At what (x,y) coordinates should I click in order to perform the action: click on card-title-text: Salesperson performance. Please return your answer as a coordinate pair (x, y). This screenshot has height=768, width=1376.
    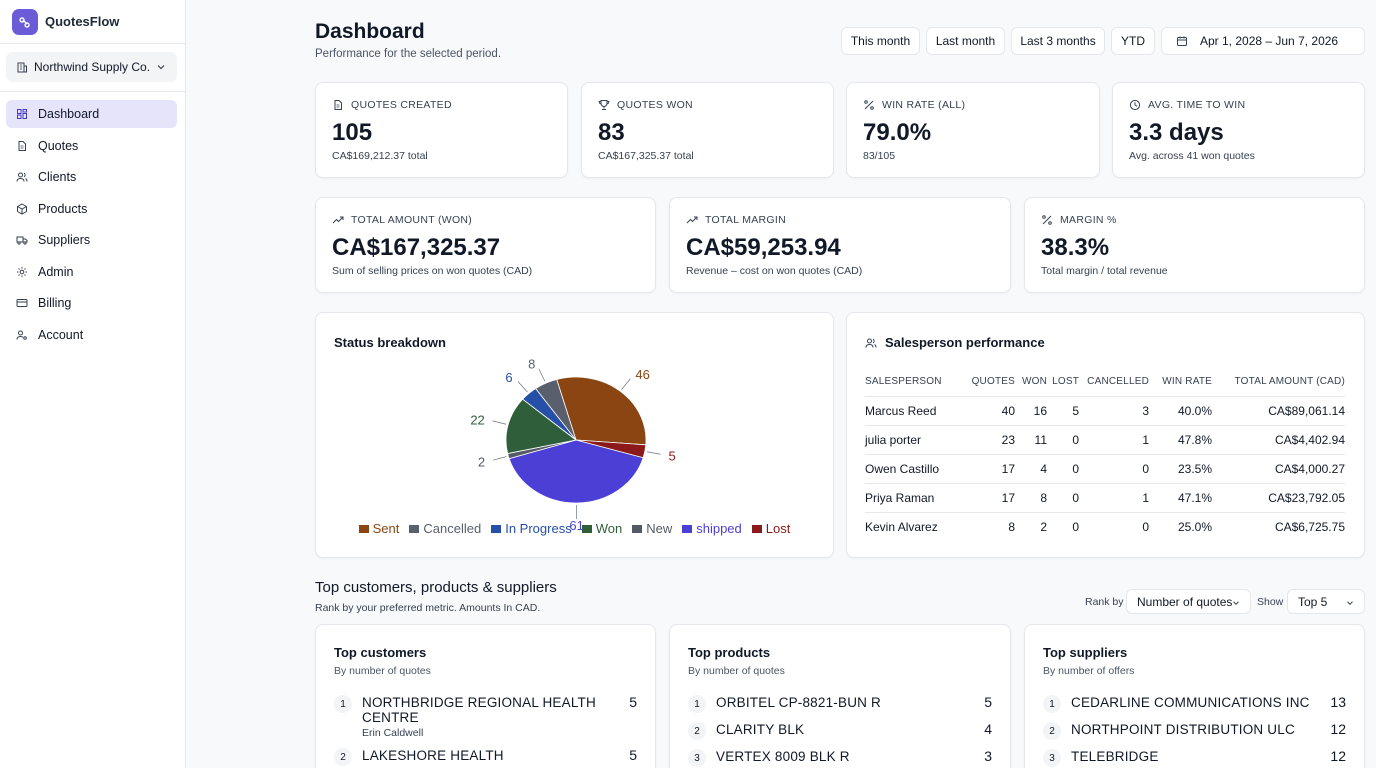
    Looking at the image, I should click on (965, 342).